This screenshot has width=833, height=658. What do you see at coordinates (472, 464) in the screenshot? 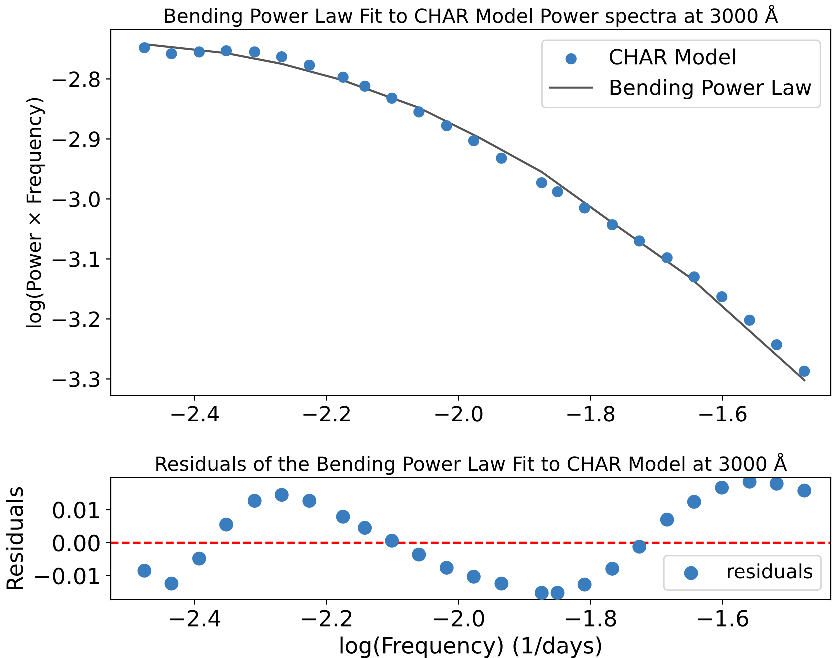
I see `chart-title: Residuals of the Bending Power Law Fit to CHAR Model at 3000 Å` at bounding box center [472, 464].